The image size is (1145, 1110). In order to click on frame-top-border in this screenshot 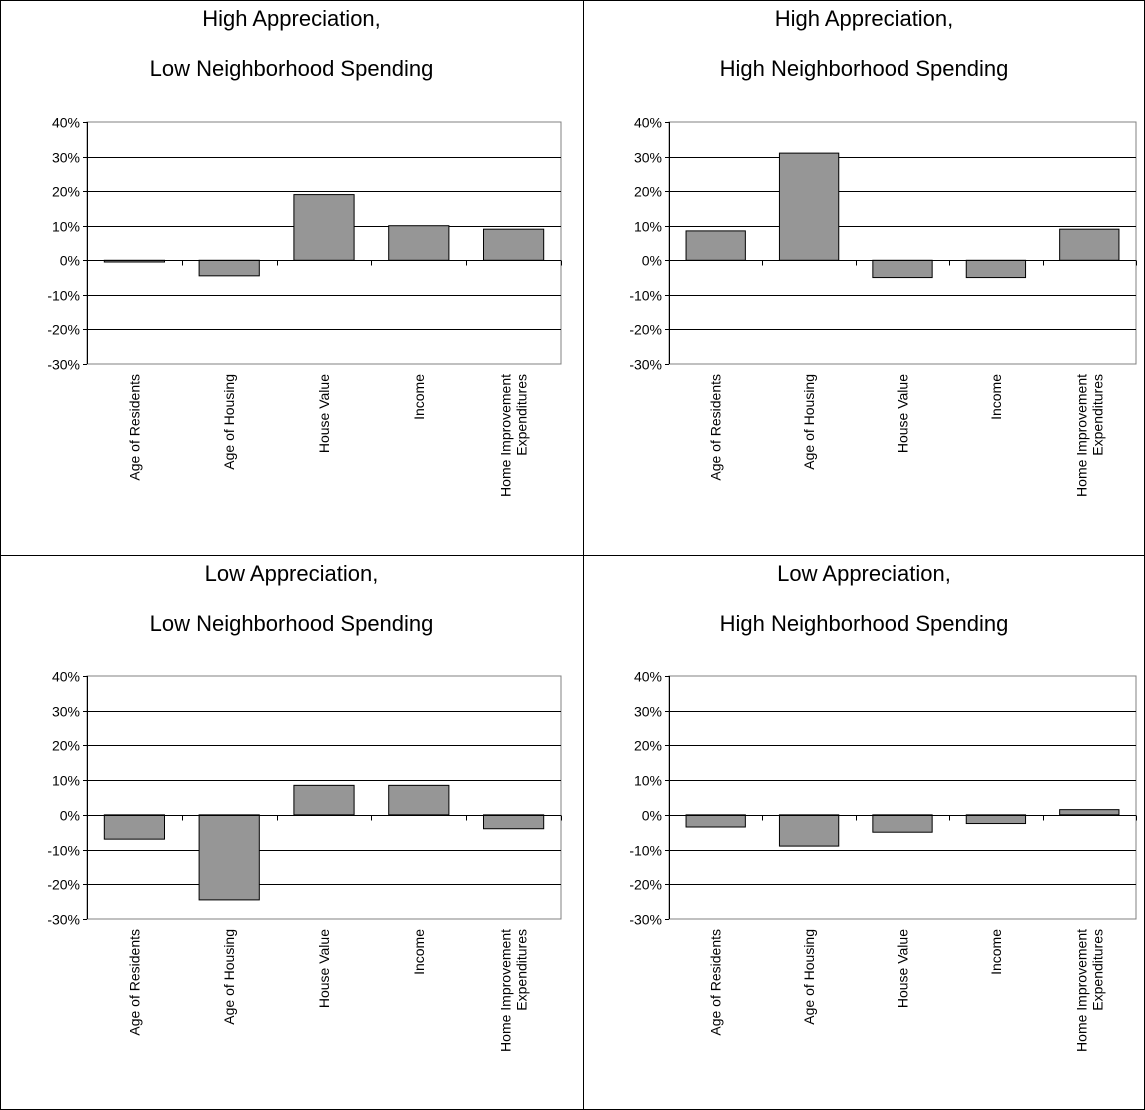, I will do `click(572, 0)`.